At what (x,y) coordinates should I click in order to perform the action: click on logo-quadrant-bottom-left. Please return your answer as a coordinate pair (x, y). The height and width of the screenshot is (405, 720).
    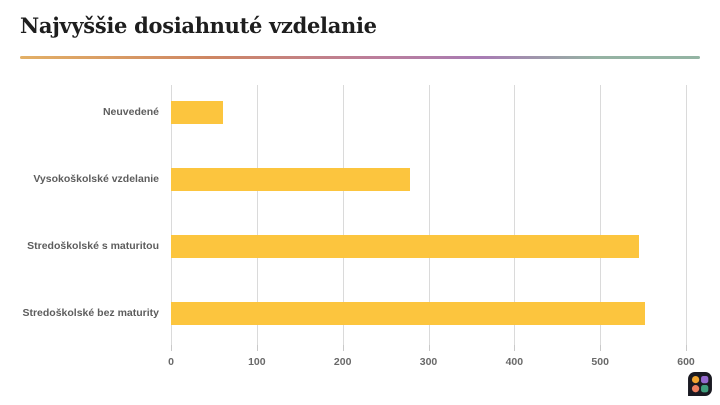
    Looking at the image, I should click on (695, 389).